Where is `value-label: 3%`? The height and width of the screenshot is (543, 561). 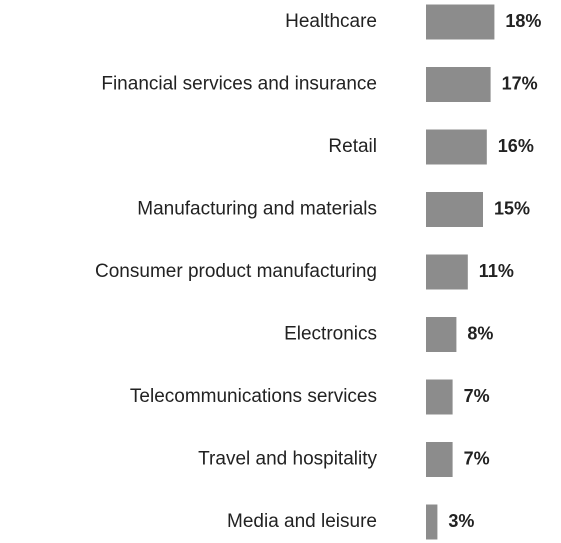 value-label: 3% is located at coordinates (461, 521).